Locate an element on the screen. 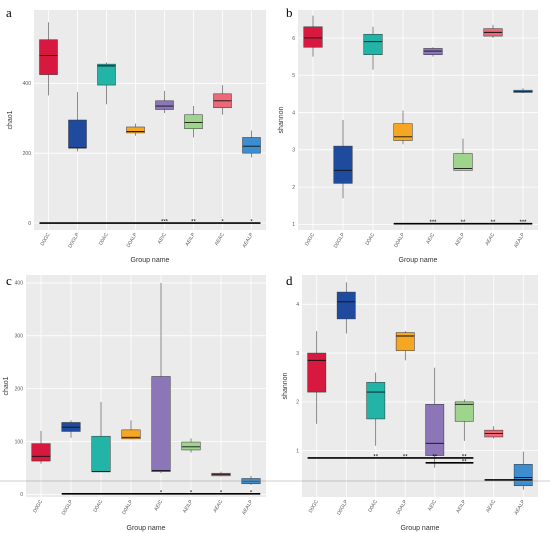  boxes is located at coordinates (418, 107).